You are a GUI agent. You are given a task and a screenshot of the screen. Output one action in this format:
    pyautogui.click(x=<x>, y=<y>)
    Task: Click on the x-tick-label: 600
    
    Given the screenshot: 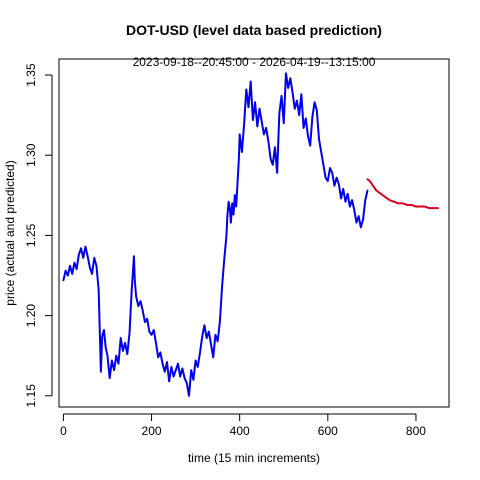 What is the action you would take?
    pyautogui.click(x=328, y=431)
    